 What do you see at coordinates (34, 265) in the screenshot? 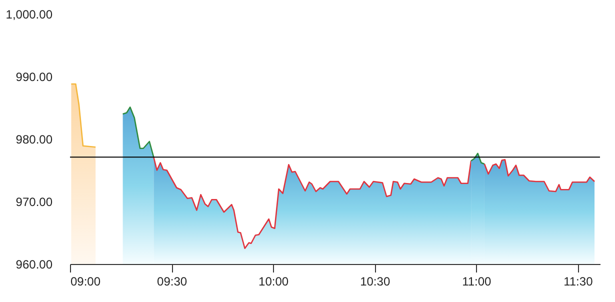
I see `y-tick-label: 960.00` at bounding box center [34, 265].